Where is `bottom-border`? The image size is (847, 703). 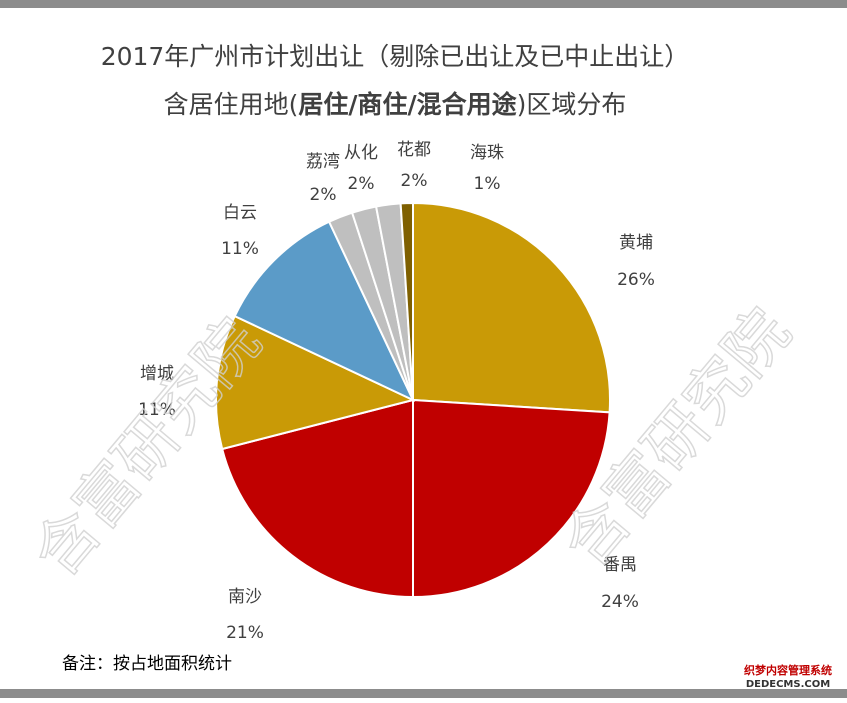 bottom-border is located at coordinates (423, 693).